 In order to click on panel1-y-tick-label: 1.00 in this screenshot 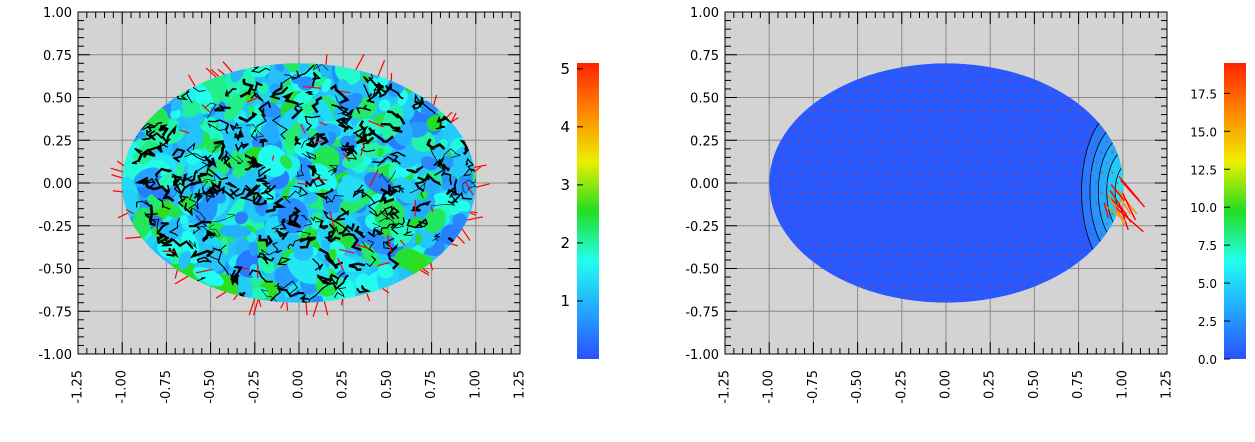, I will do `click(704, 13)`.